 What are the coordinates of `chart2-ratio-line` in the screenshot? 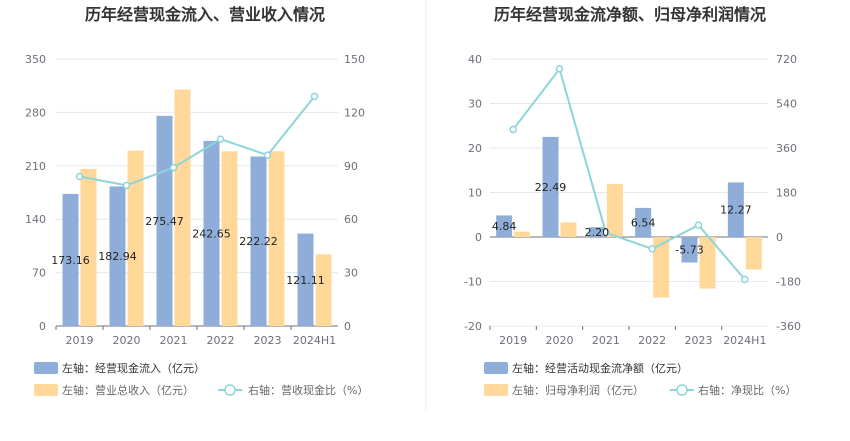 It's located at (629, 173).